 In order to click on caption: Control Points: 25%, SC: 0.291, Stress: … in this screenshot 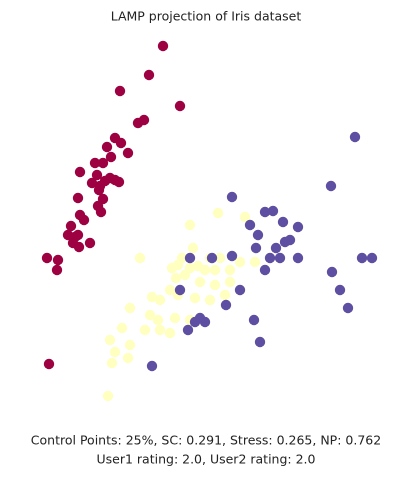, I will do `click(206, 440)`.